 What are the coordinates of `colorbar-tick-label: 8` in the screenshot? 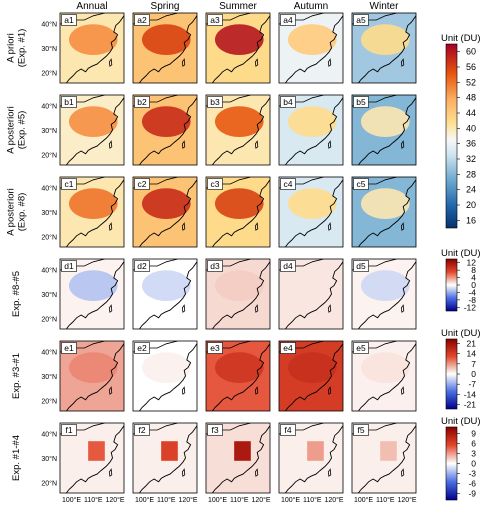 It's located at (473, 270).